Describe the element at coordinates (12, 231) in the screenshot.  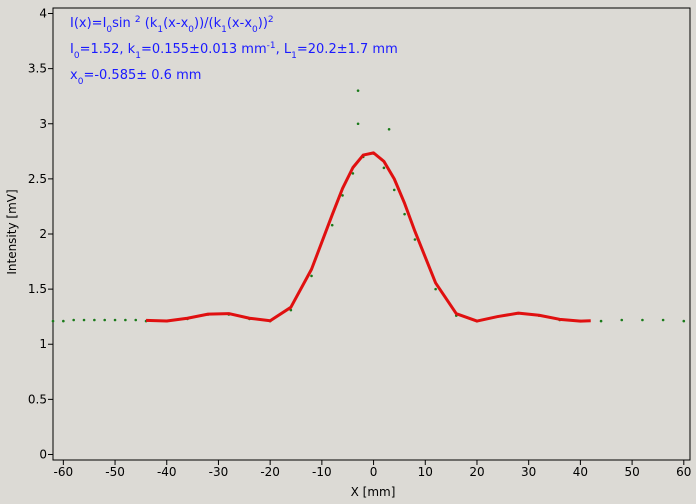
I see `y-axis-label: Intensity [mV]` at that location.